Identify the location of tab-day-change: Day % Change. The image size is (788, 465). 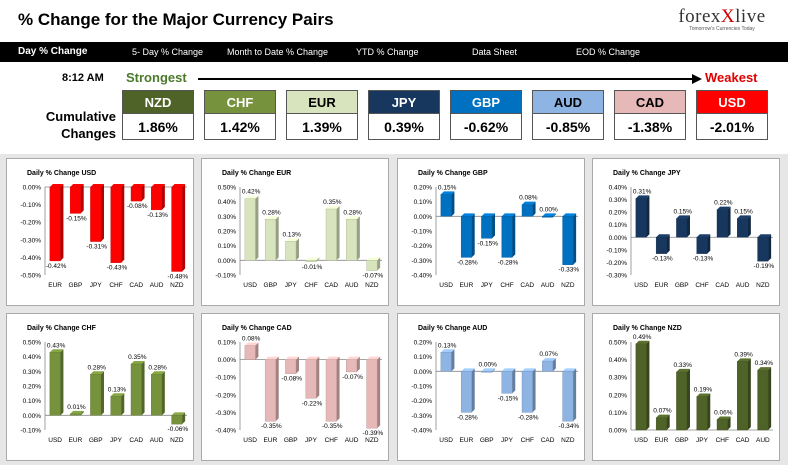
(53, 51).